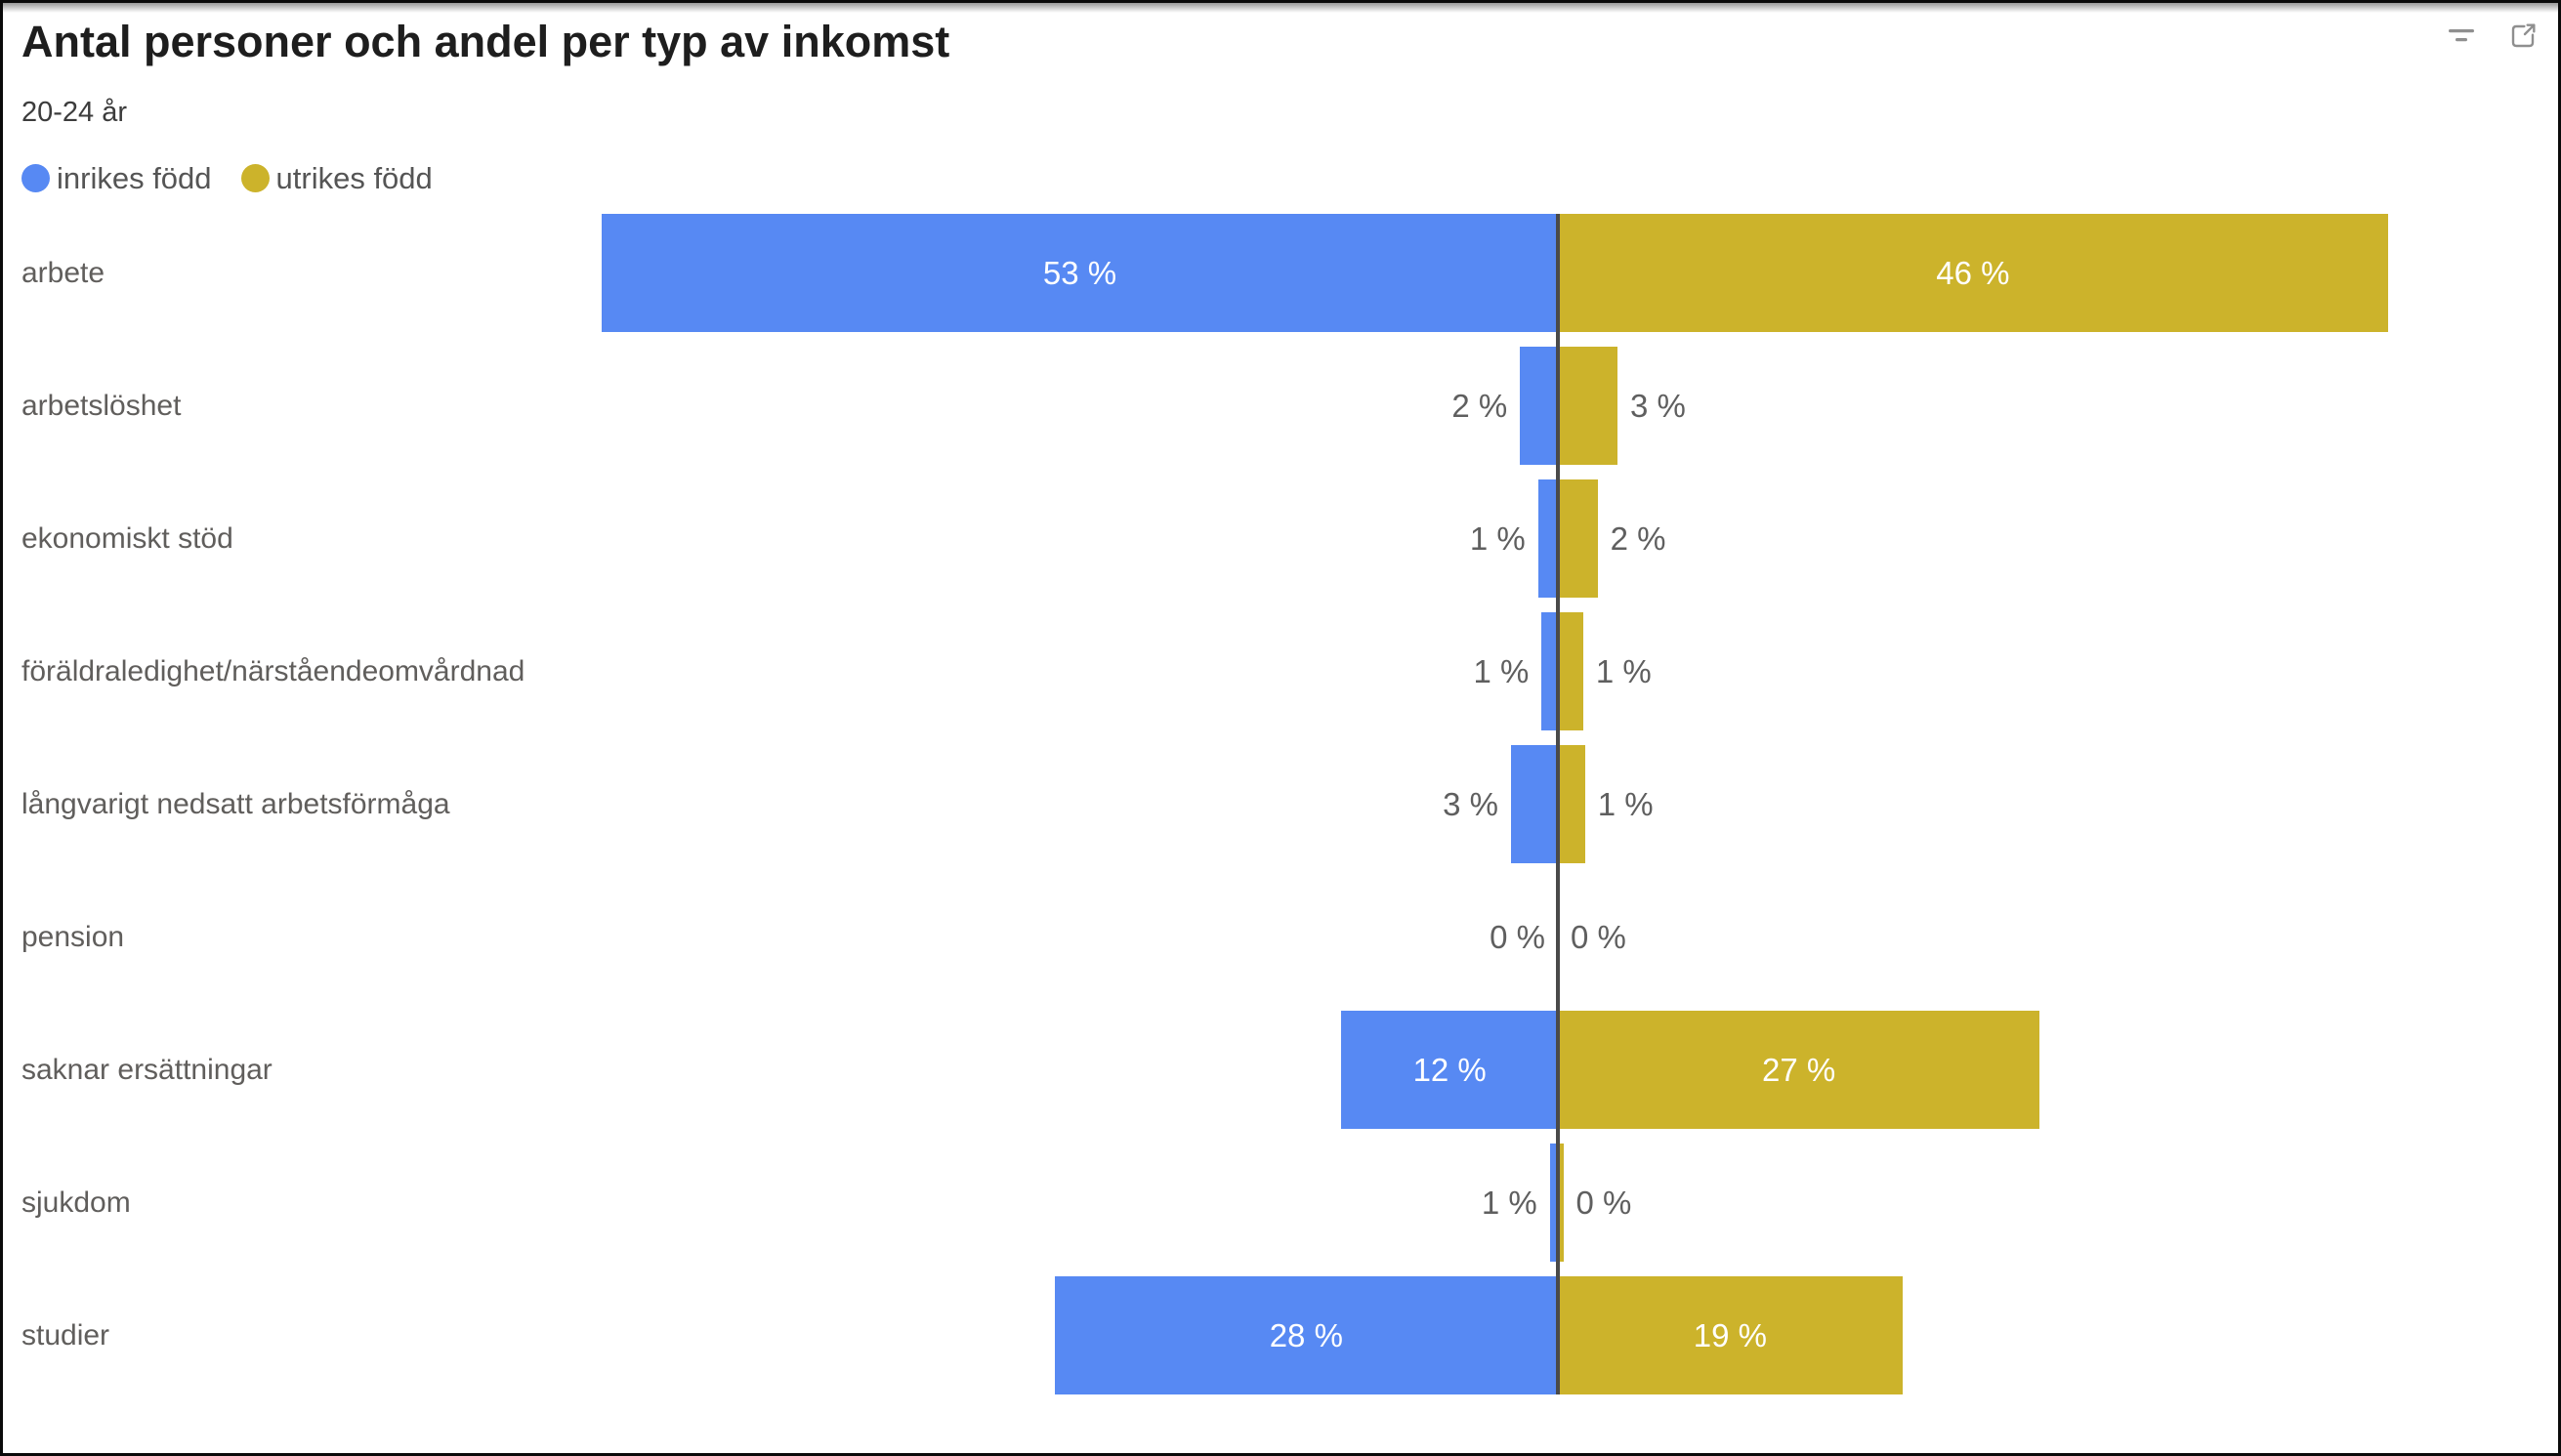 The height and width of the screenshot is (1456, 2561). Describe the element at coordinates (1471, 803) in the screenshot. I see `value-label-inrikes-f-dd-l-ngvarigt-nedsatt-arbetsf-rm-ga: 3 %` at that location.